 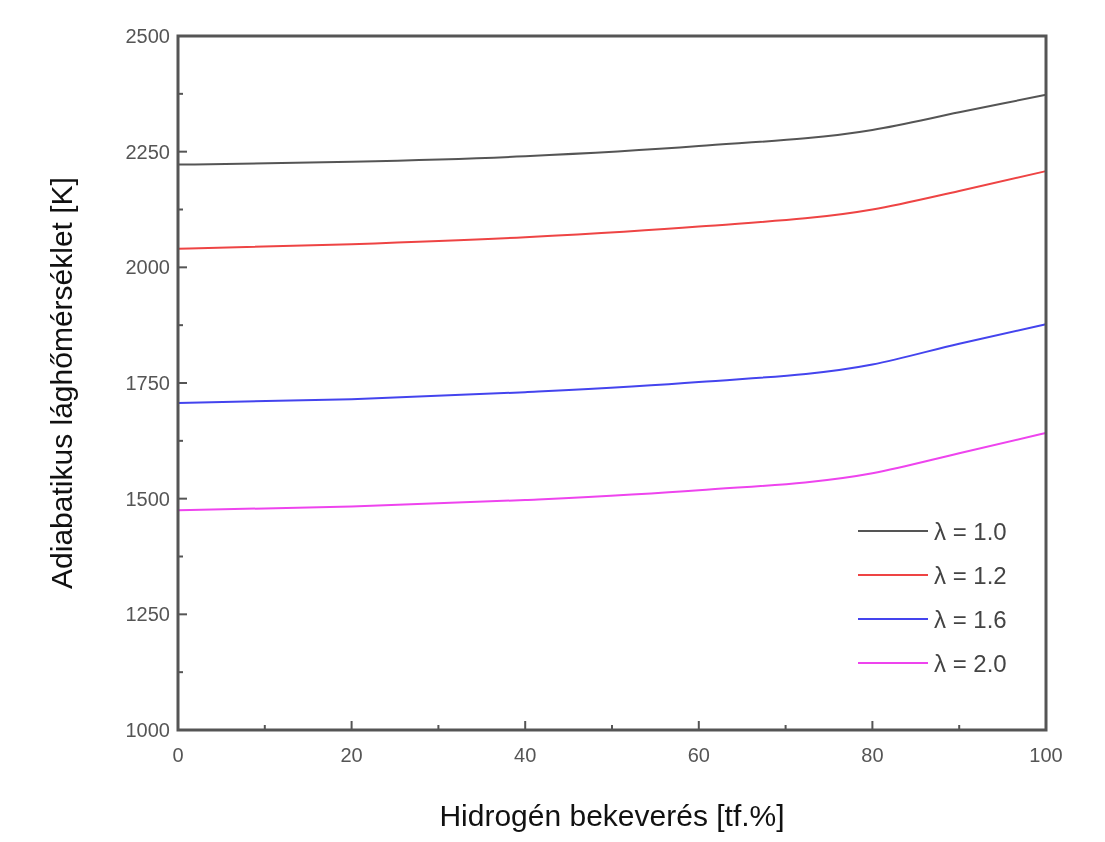 What do you see at coordinates (698, 755) in the screenshot?
I see `x-tick-label: 60` at bounding box center [698, 755].